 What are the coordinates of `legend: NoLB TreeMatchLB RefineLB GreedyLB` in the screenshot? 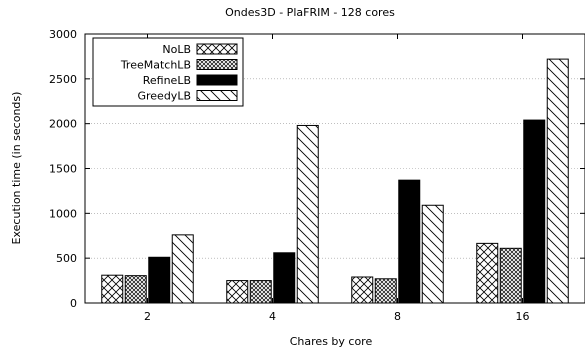 It's located at (168, 72).